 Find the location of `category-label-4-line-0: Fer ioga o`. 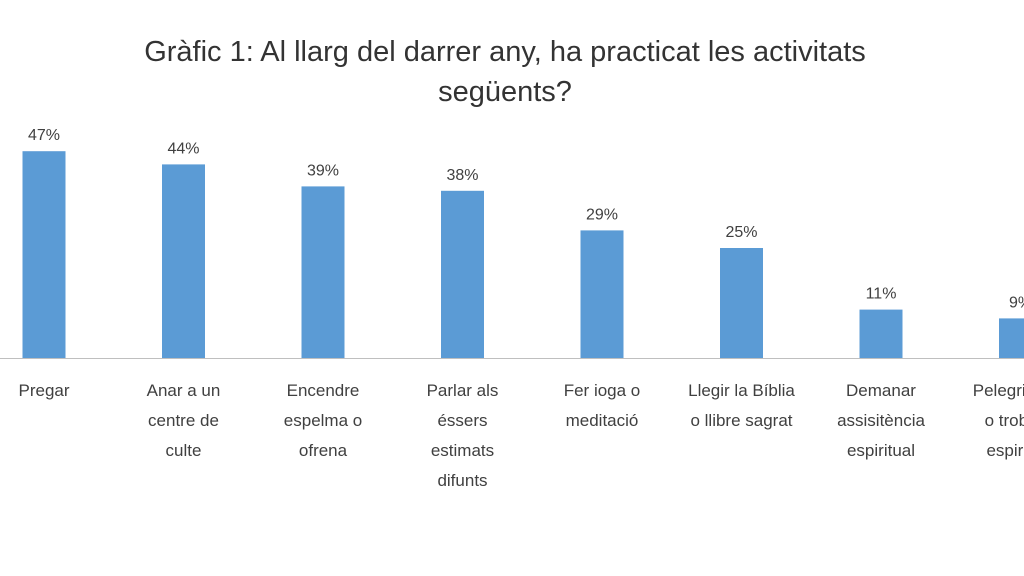

category-label-4-line-0: Fer ioga o is located at coordinates (602, 390).